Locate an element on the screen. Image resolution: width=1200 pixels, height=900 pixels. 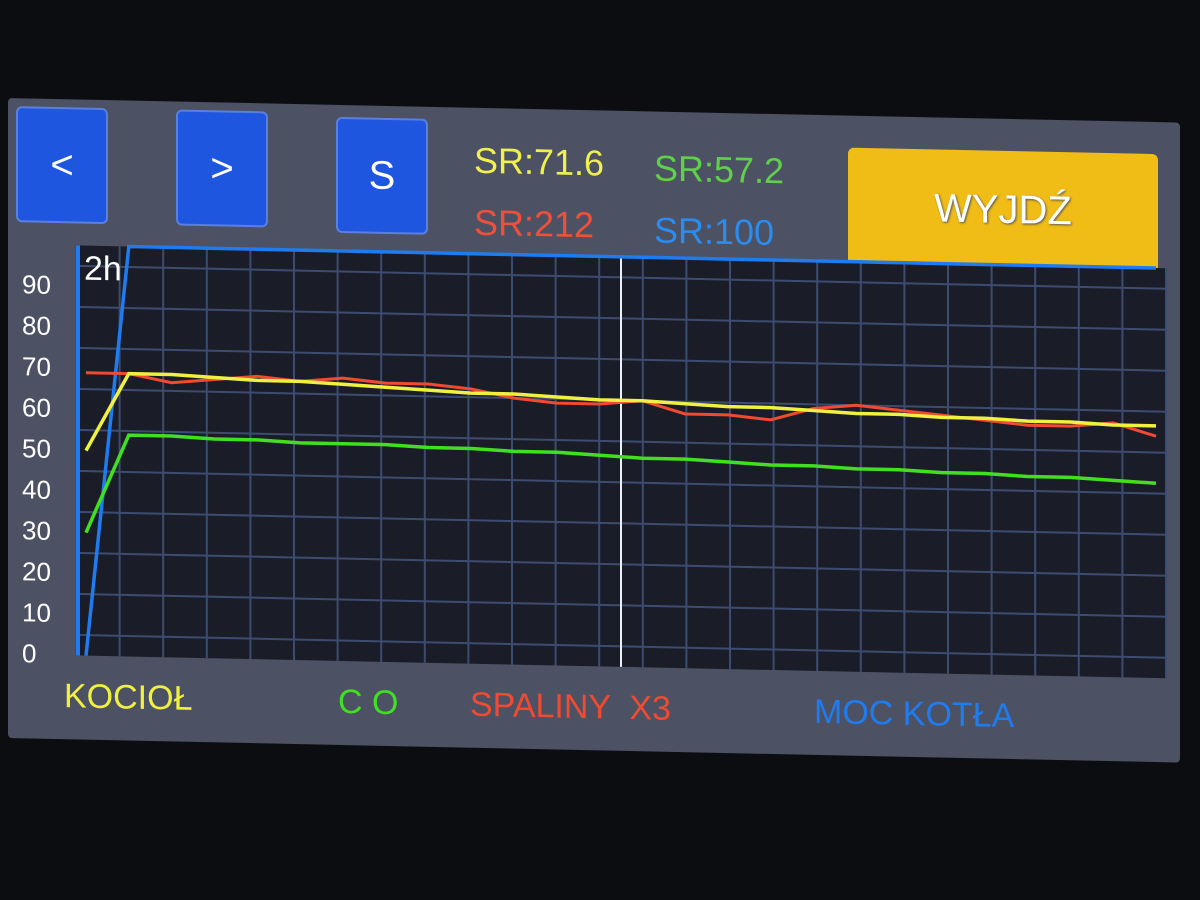
y-tick-label: 40 is located at coordinates (36, 489).